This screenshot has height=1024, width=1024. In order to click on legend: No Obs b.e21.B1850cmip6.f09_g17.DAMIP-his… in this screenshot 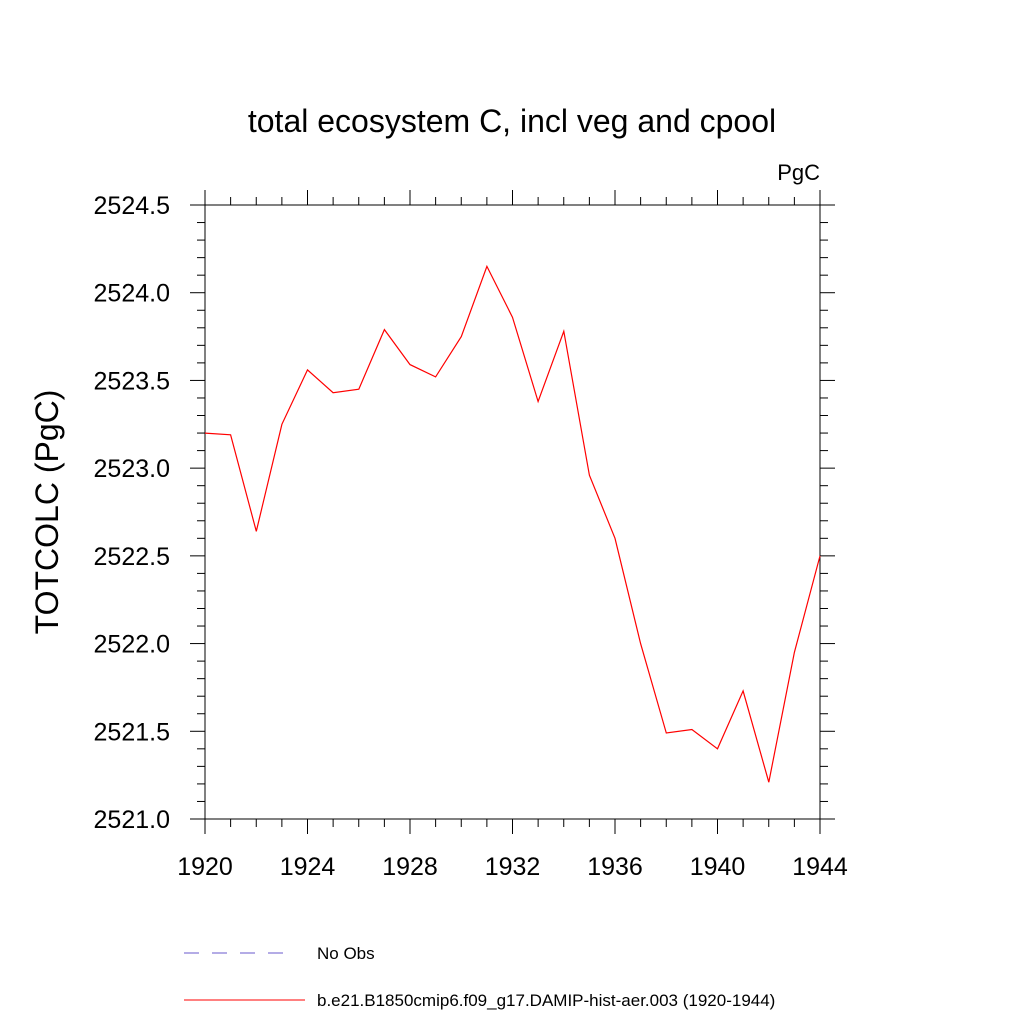, I will do `click(479, 977)`.